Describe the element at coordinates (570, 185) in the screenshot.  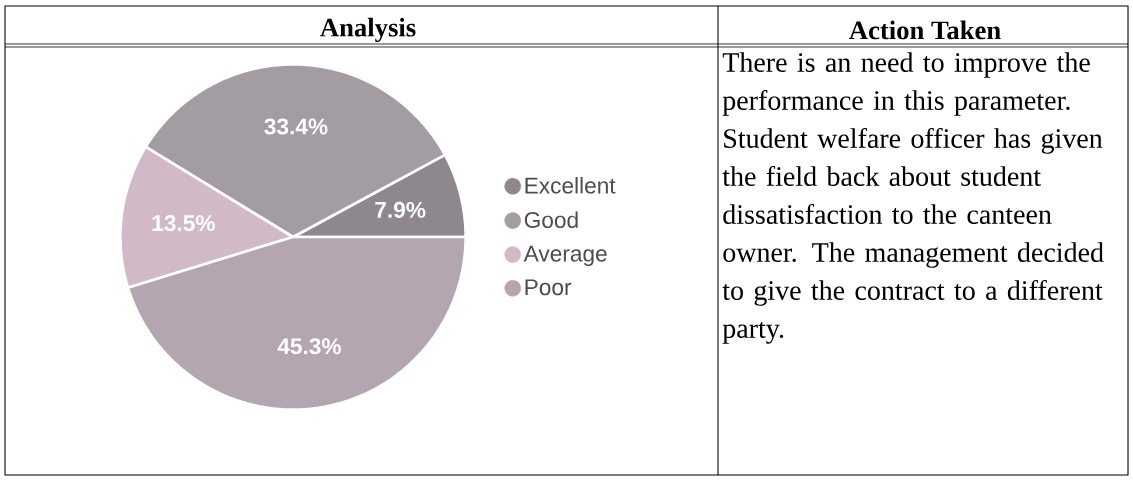
I see `legend-label: Excellent` at that location.